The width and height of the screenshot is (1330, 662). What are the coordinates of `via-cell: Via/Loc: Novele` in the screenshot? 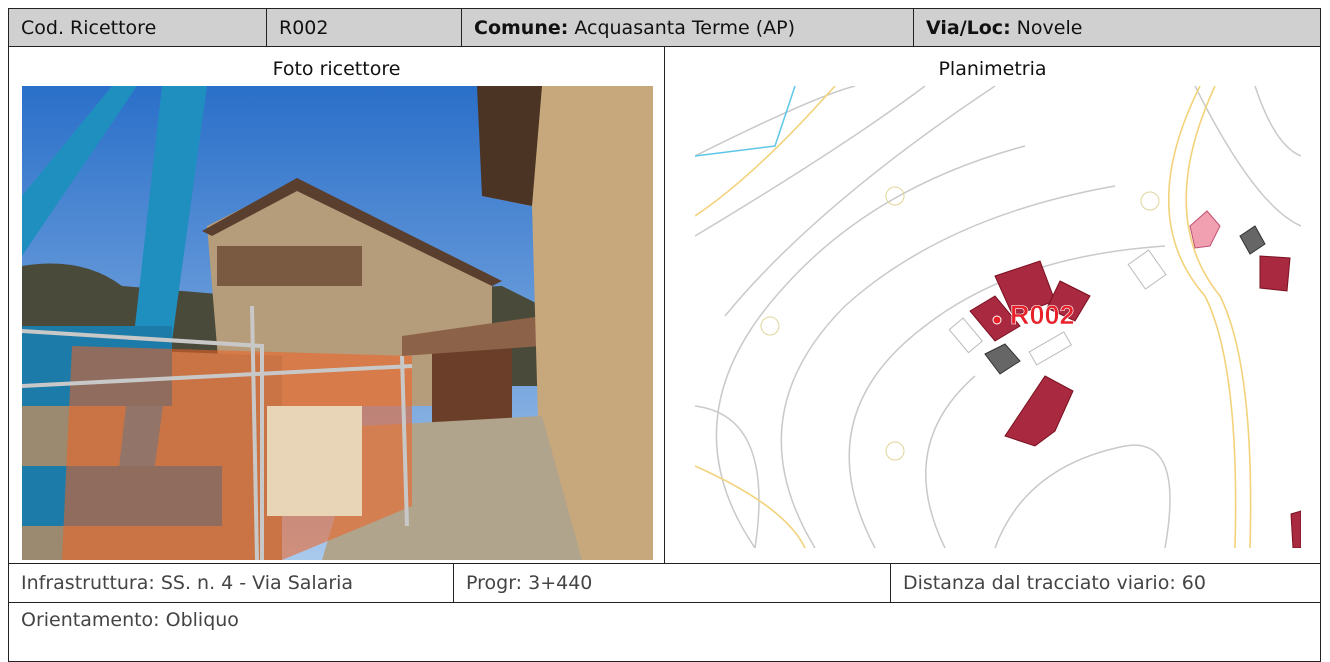 It's located at (1117, 27).